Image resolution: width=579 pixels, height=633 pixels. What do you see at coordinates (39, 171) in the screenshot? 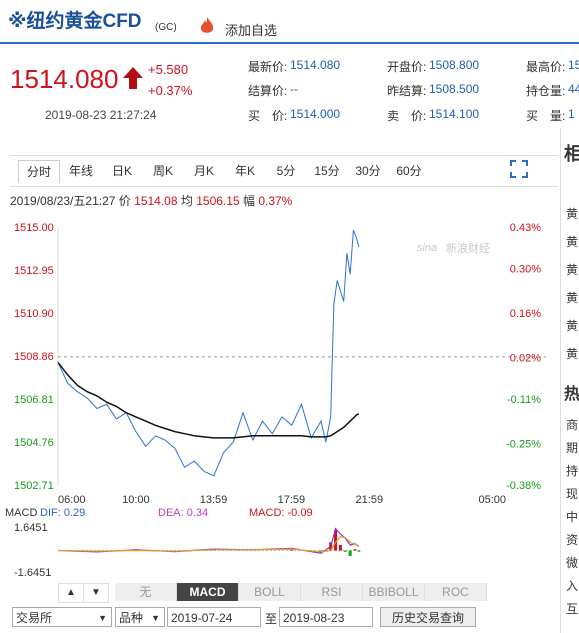
I see `tab: 分时` at bounding box center [39, 171].